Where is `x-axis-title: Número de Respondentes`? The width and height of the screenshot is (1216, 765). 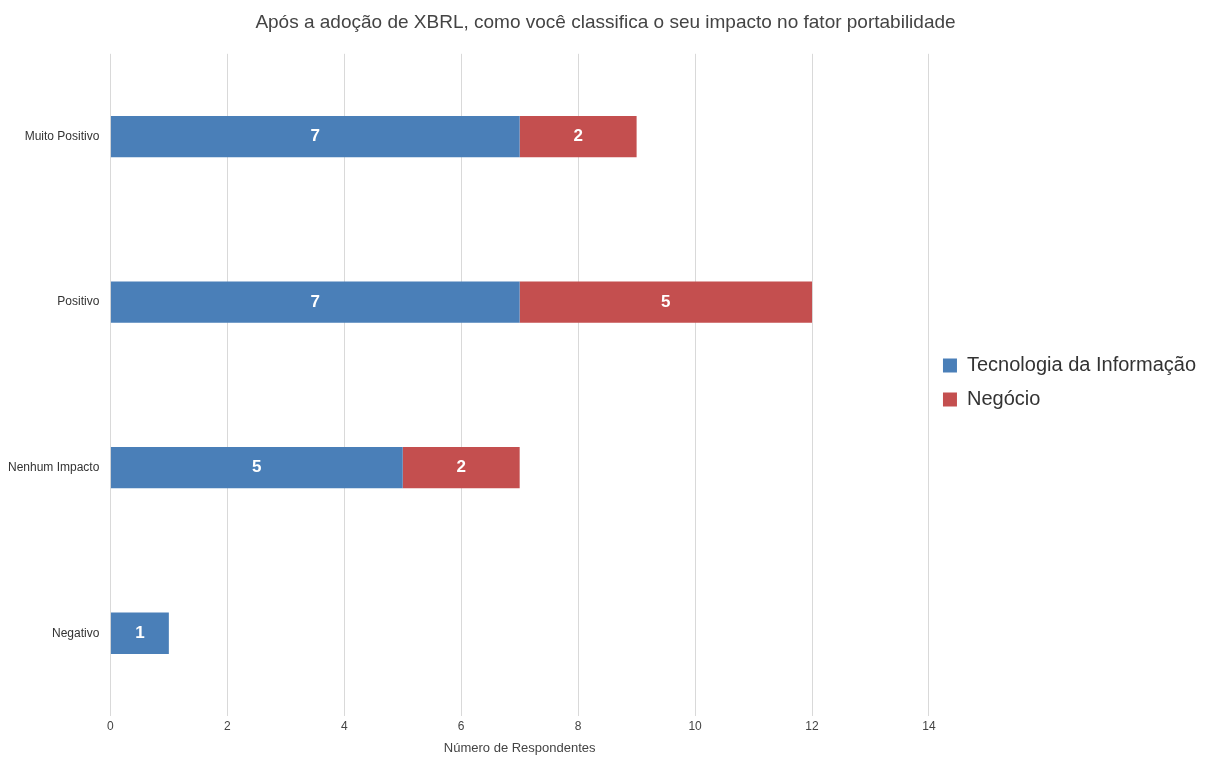 x-axis-title: Número de Respondentes is located at coordinates (520, 747).